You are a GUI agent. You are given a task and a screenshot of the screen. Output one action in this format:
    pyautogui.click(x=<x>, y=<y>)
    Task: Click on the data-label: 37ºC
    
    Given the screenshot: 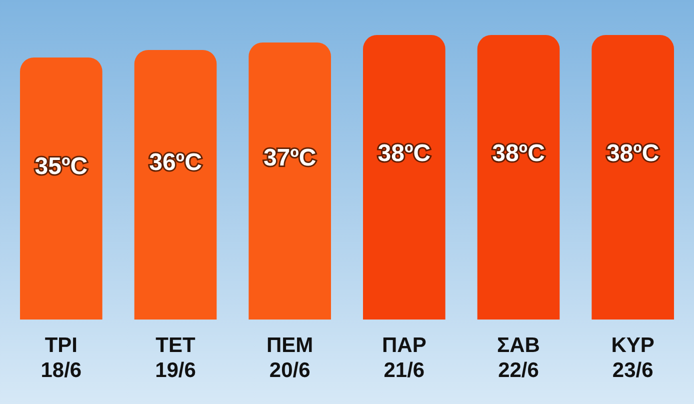 What is the action you would take?
    pyautogui.click(x=289, y=158)
    